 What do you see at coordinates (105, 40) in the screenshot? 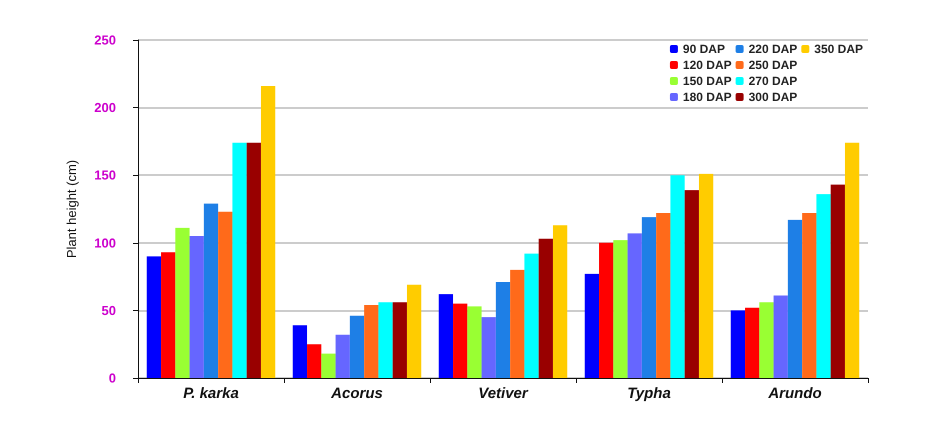
I see `y-tick-label: 250` at bounding box center [105, 40].